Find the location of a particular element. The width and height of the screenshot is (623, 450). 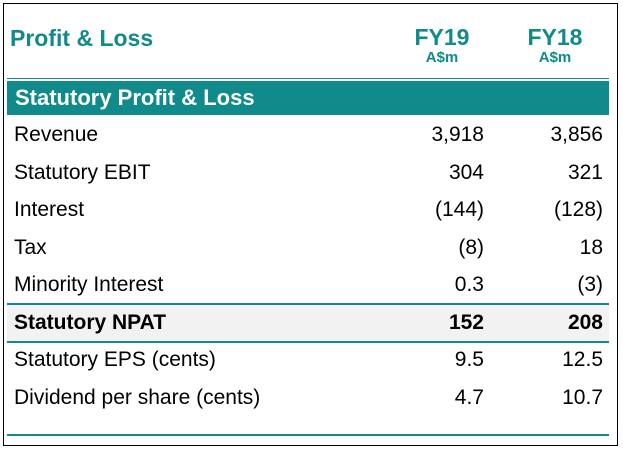

row-value-fy18: (128) is located at coordinates (578, 209).